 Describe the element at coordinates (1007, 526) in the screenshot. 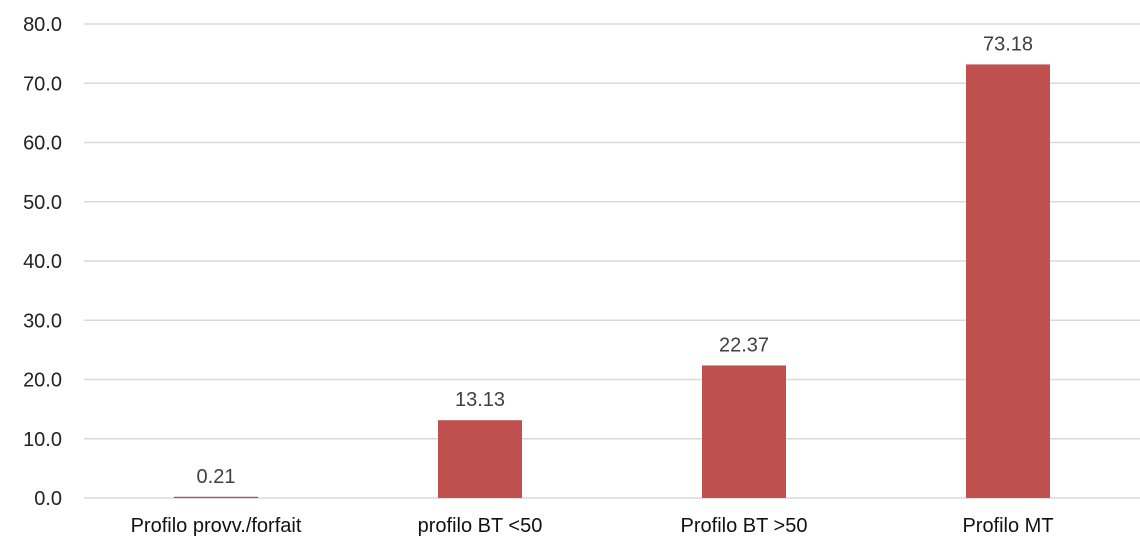

I see `category-label-3: Profilo MT` at that location.